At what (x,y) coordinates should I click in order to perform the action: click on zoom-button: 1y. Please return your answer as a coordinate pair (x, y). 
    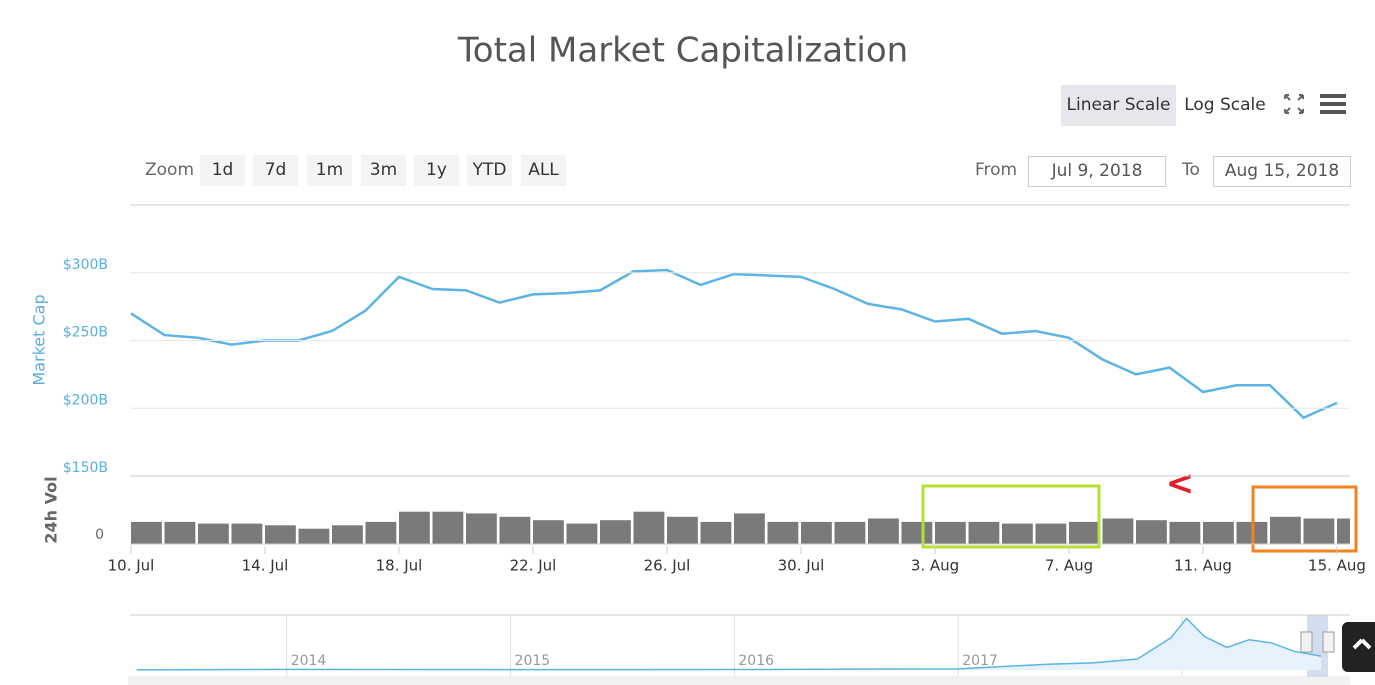
    Looking at the image, I should click on (436, 170).